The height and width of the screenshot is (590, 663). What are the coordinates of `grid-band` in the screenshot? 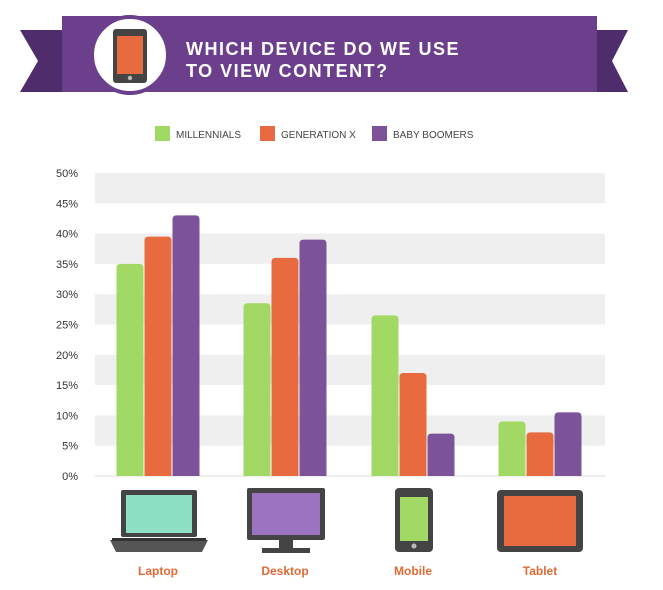 It's located at (350, 188).